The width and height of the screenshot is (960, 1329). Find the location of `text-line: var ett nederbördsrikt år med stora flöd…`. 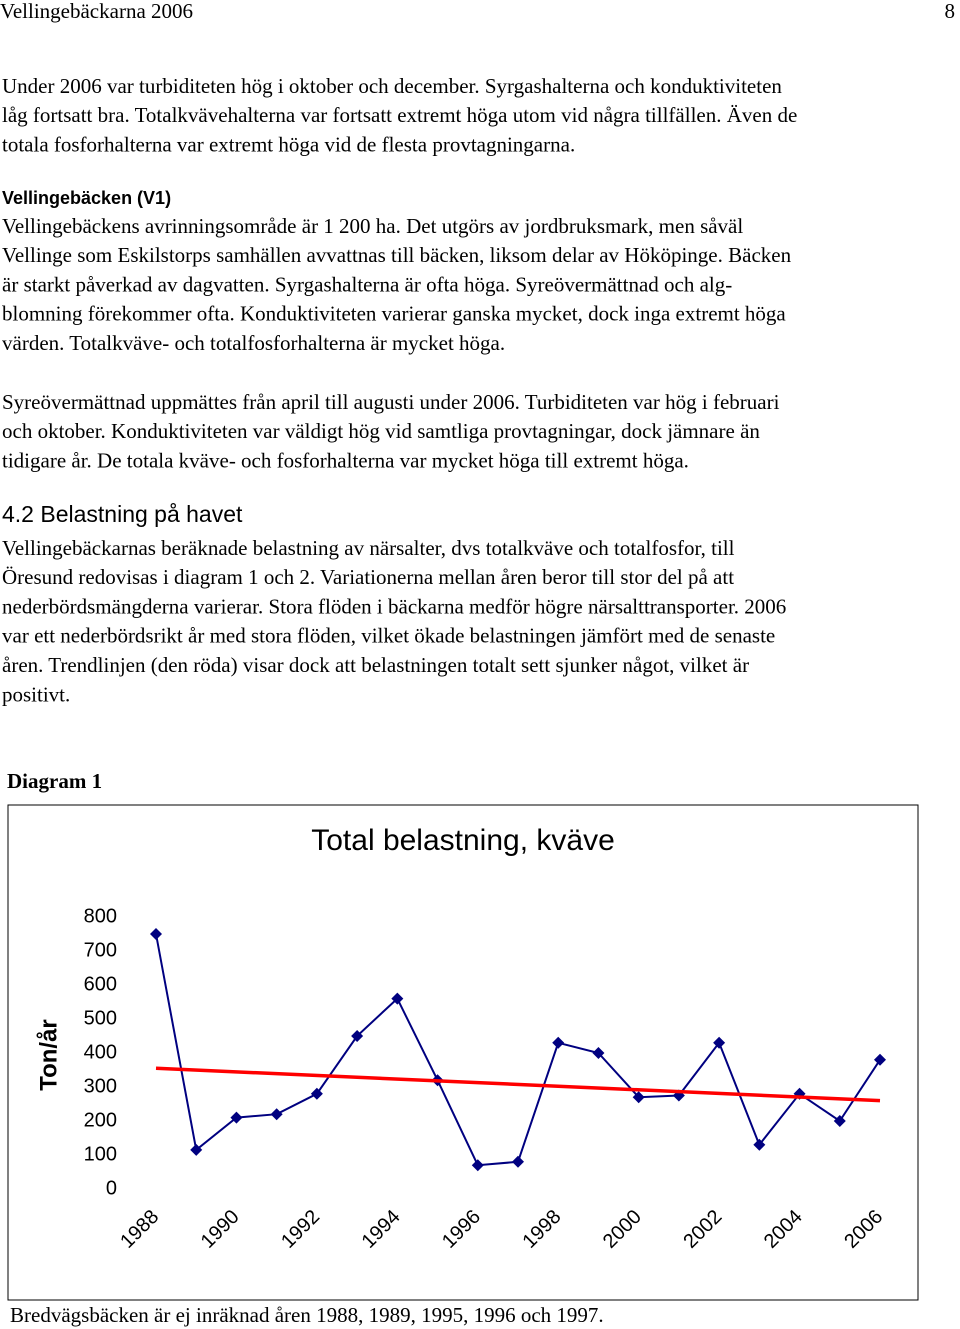

text-line: var ett nederbördsrikt år med stora flöd… is located at coordinates (388, 636).